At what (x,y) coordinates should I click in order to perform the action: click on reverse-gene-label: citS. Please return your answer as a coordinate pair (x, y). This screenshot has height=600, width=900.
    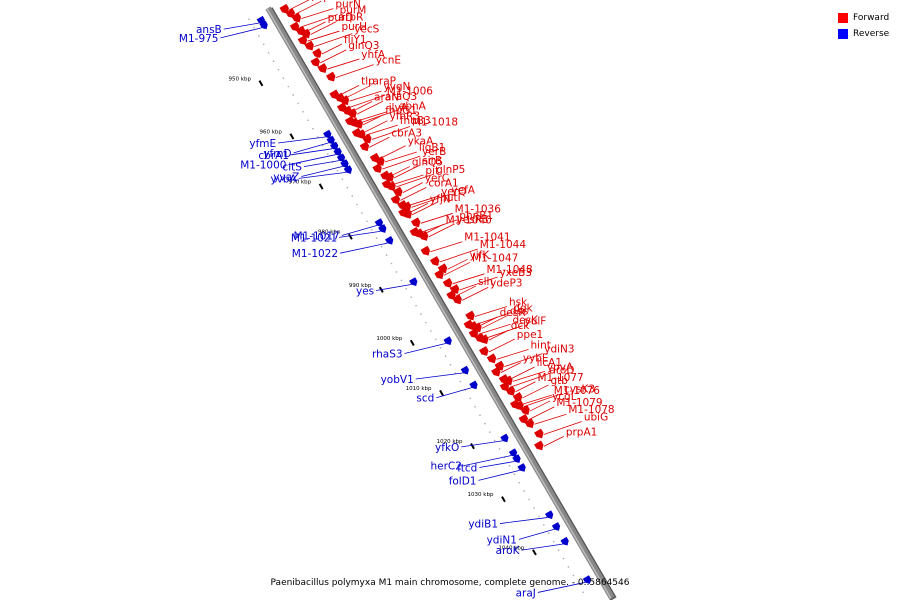
    Looking at the image, I should click on (292, 168).